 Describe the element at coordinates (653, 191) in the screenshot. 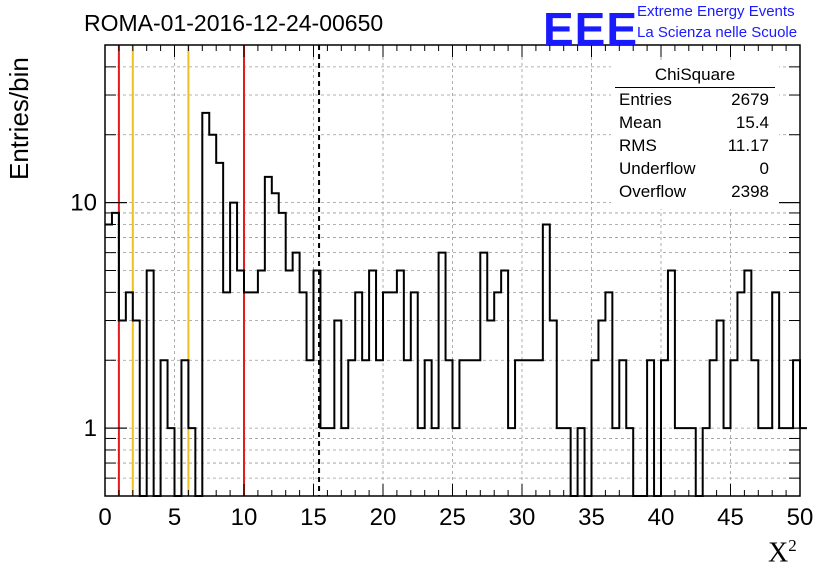

I see `stats-label: Overflow` at that location.